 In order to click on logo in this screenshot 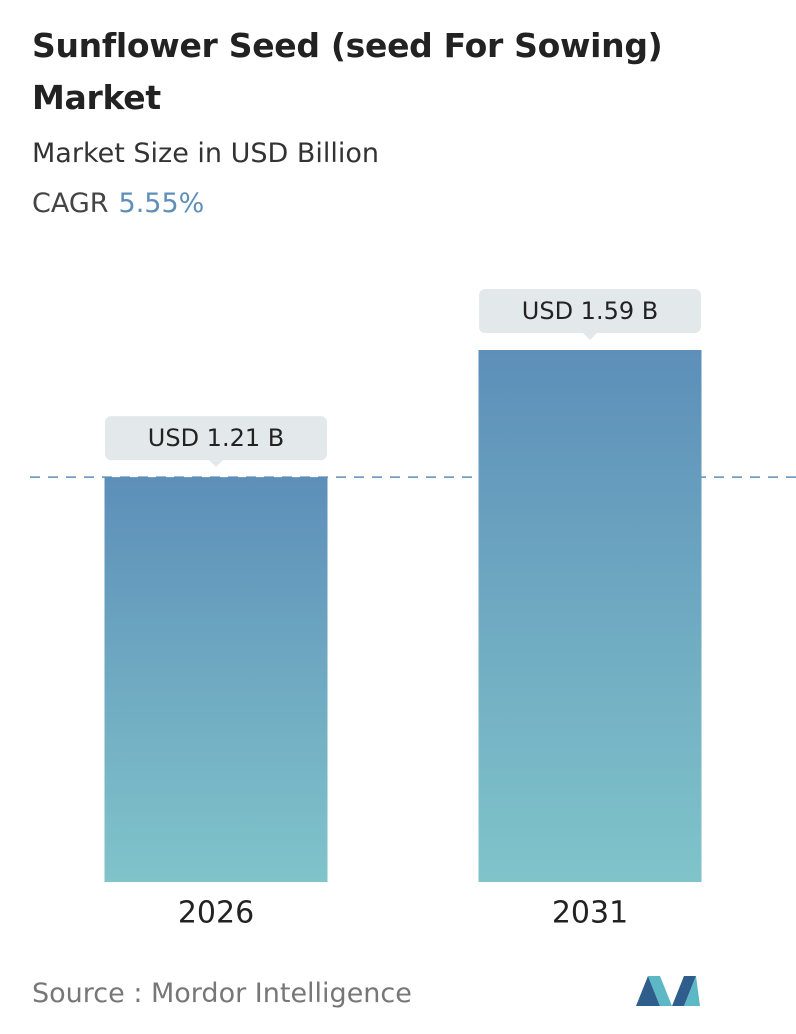, I will do `click(668, 991)`.